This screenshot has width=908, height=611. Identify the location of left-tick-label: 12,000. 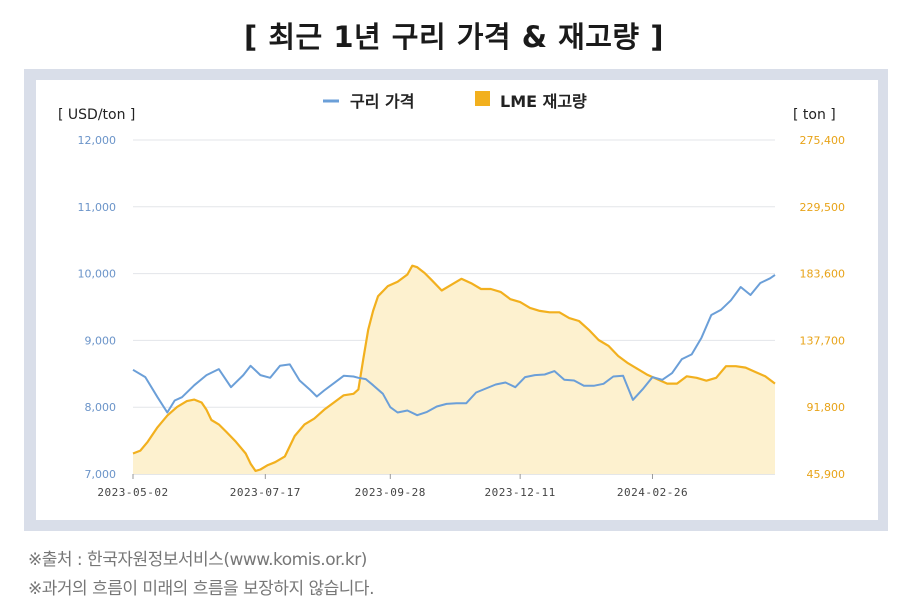
(97, 140).